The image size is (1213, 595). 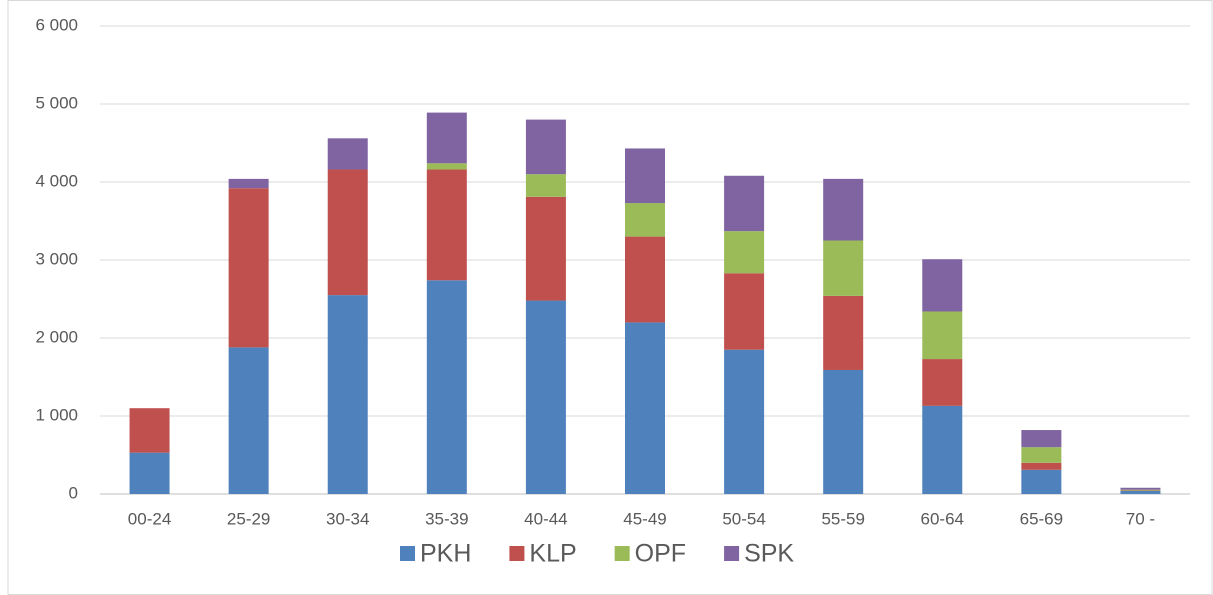 I want to click on x-tick-label: 50-54, so click(x=743, y=518).